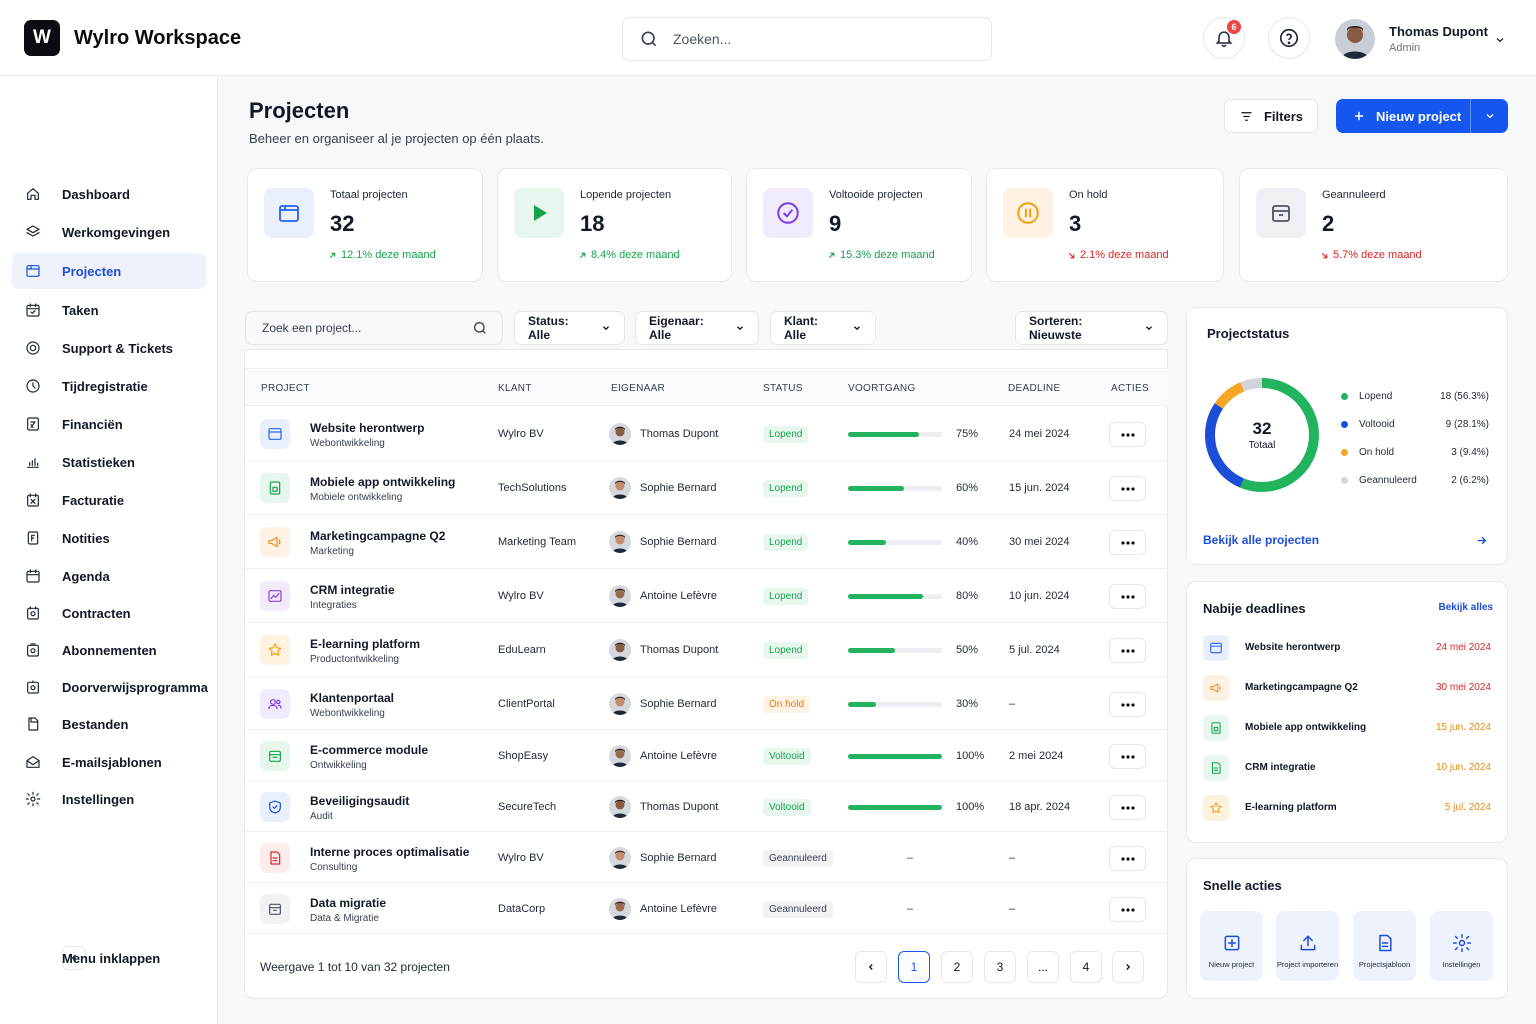 The width and height of the screenshot is (1536, 1024). What do you see at coordinates (1347, 768) in the screenshot?
I see `deadline-item: CRM integratie 10 jun. 2024` at bounding box center [1347, 768].